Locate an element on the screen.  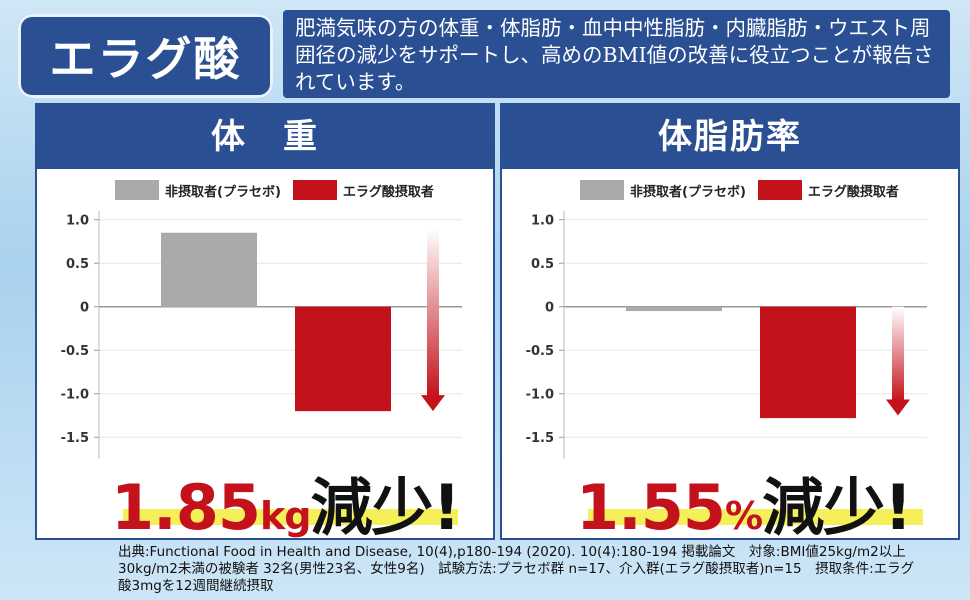
title-badge: エラグ酸 is located at coordinates (145, 56).